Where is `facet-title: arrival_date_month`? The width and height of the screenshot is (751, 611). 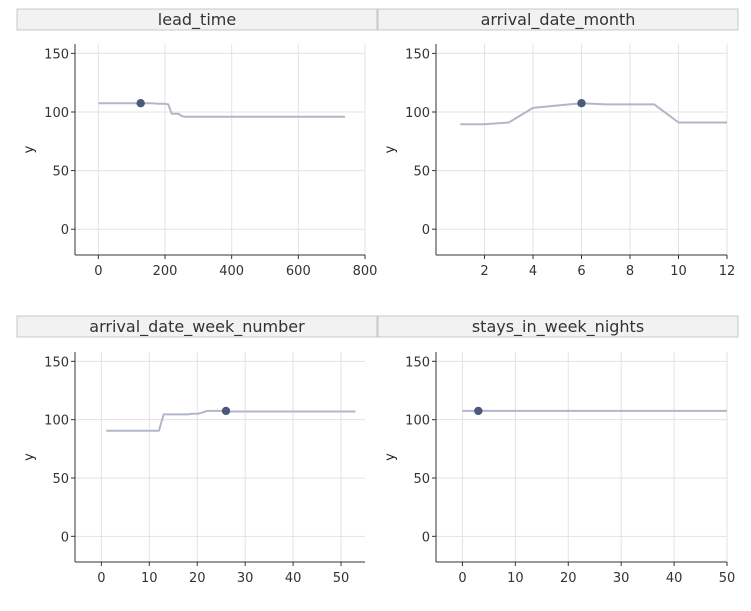 facet-title: arrival_date_month is located at coordinates (558, 20).